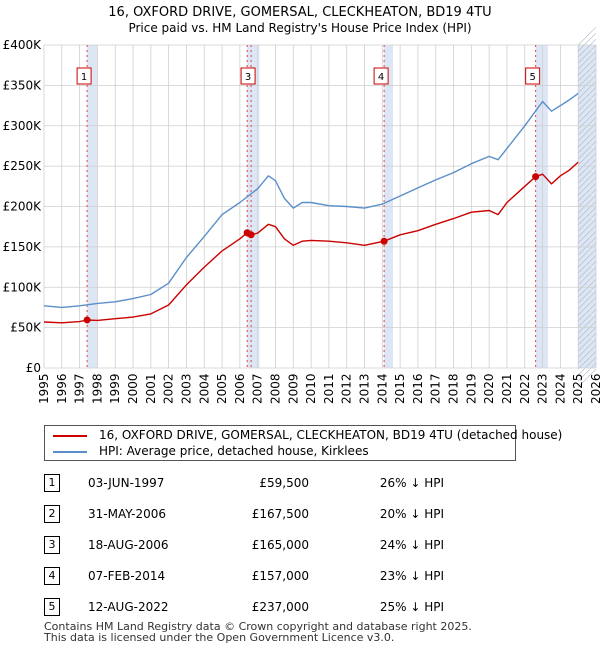 The width and height of the screenshot is (600, 650). Describe the element at coordinates (347, 388) in the screenshot. I see `x-tick-label: 2012` at that location.